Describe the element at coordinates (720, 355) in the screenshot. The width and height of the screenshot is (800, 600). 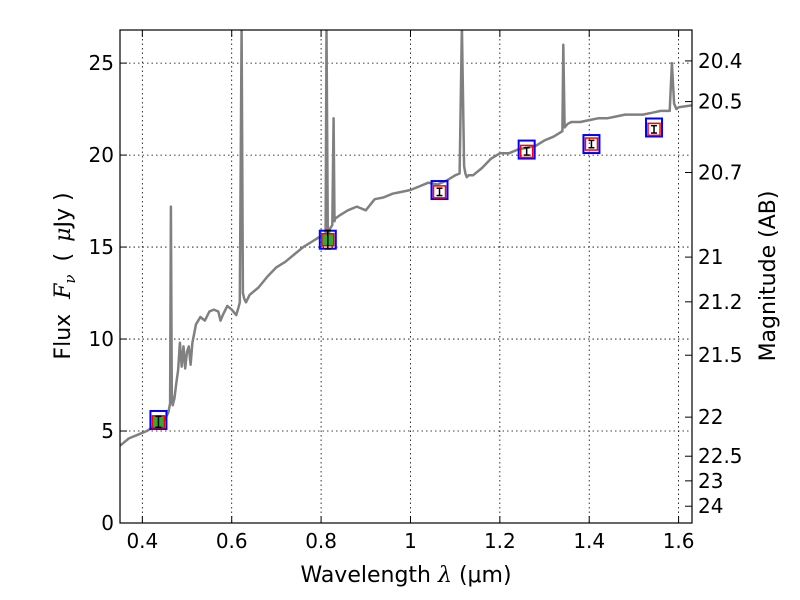
I see `mag-tick-label: 21.5` at that location.